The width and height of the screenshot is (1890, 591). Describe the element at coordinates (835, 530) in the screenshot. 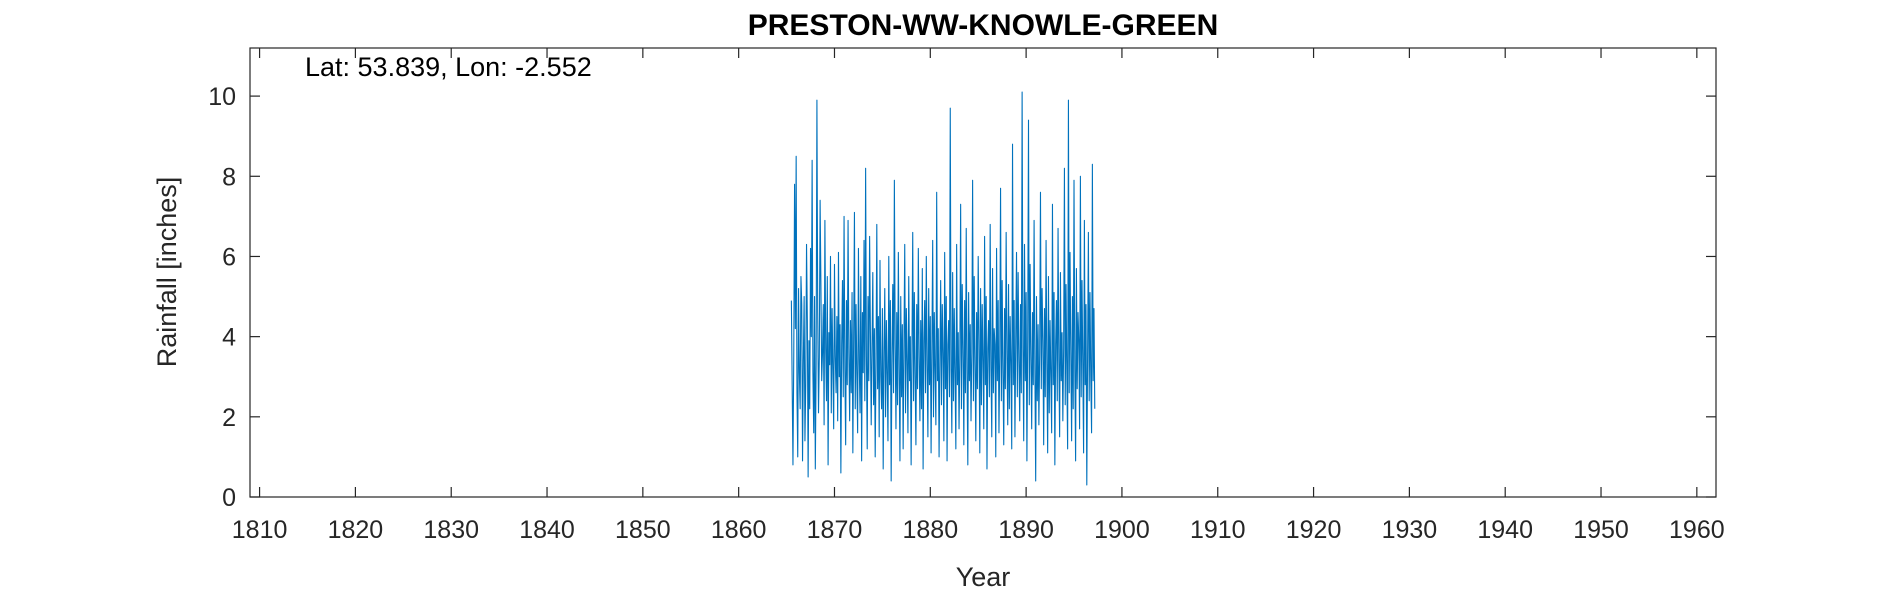

I see `x-tick-label: 1870` at that location.